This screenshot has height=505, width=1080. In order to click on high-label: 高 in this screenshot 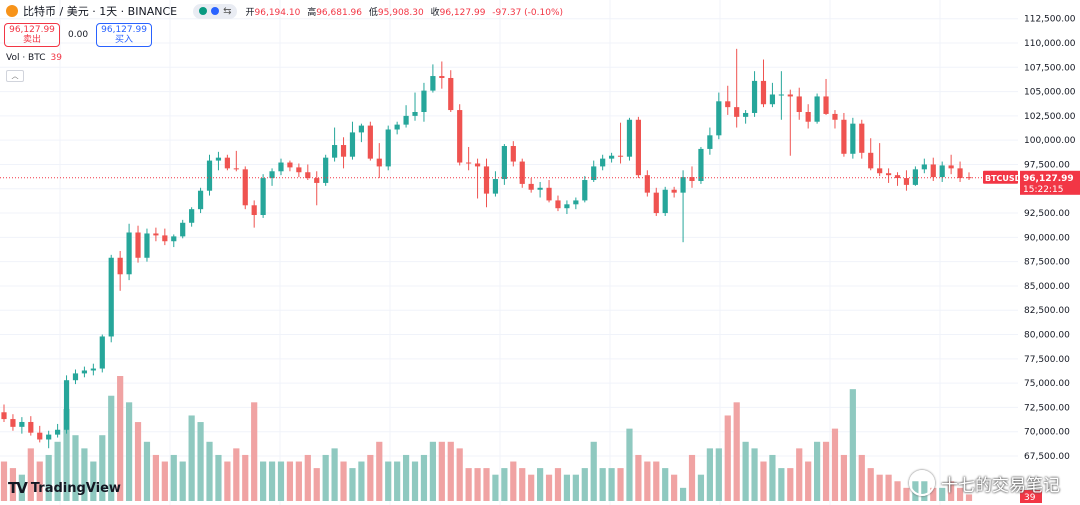, I will do `click(312, 12)`.